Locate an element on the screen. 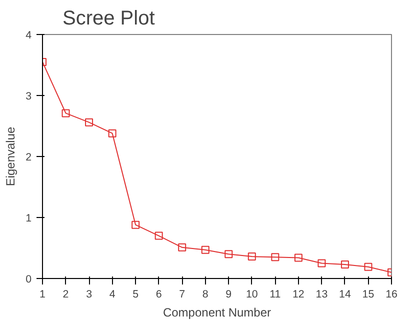 The width and height of the screenshot is (409, 327). x-tick-label: 9 is located at coordinates (229, 294).